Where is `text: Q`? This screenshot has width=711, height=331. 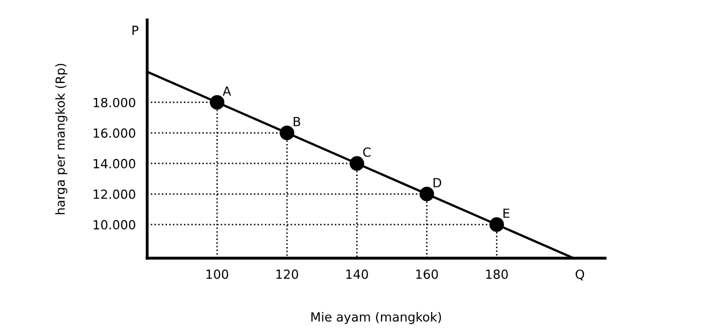 text: Q is located at coordinates (580, 275).